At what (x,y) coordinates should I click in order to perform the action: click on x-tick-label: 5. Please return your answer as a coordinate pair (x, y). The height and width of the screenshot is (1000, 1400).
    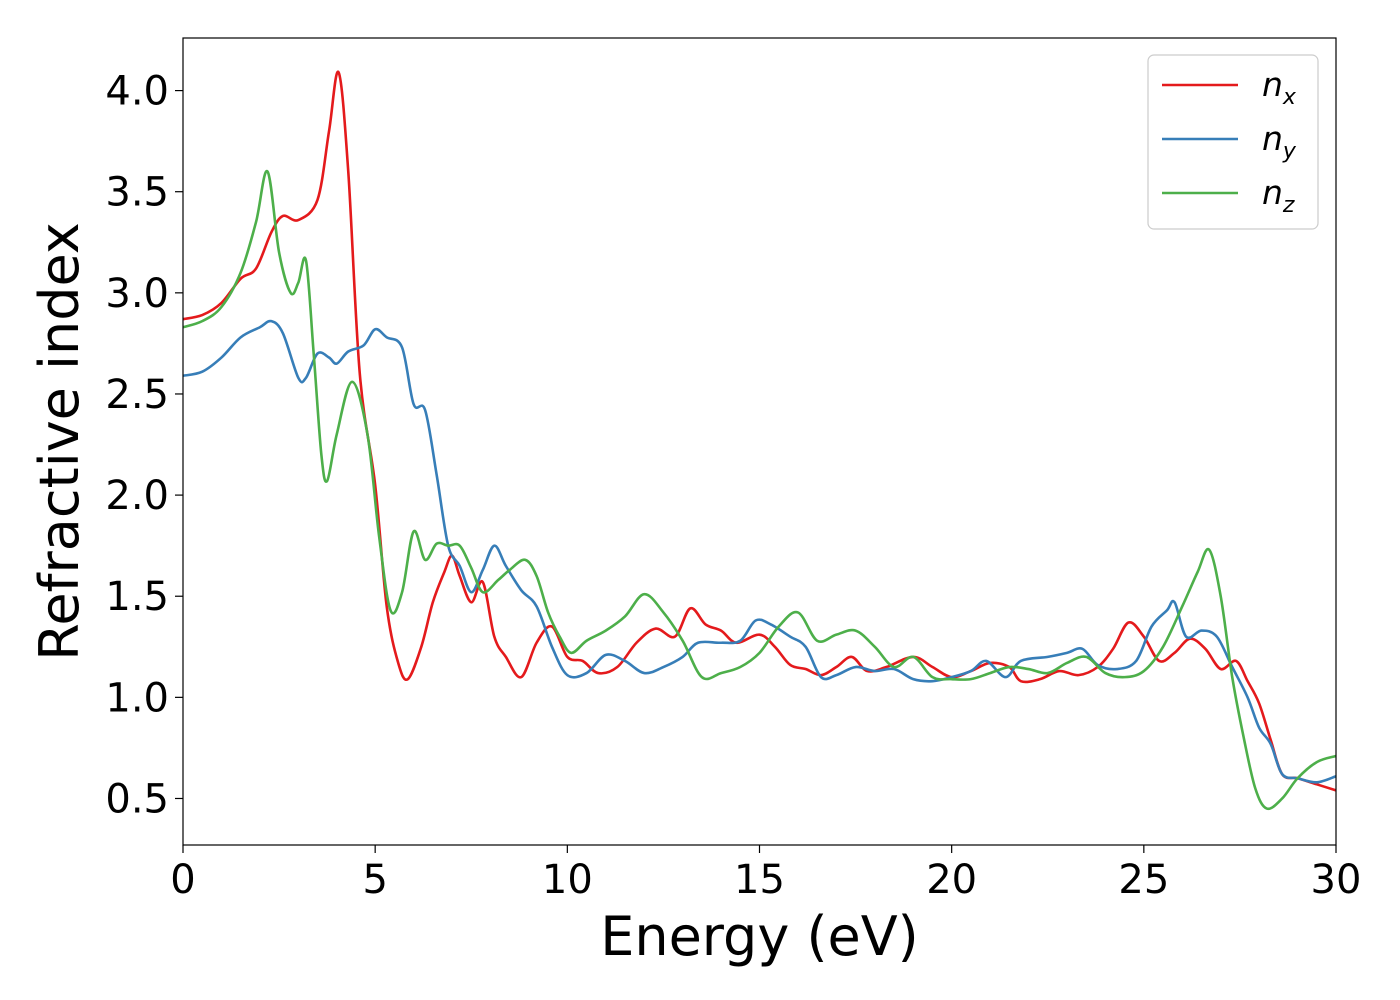
    Looking at the image, I should click on (374, 880).